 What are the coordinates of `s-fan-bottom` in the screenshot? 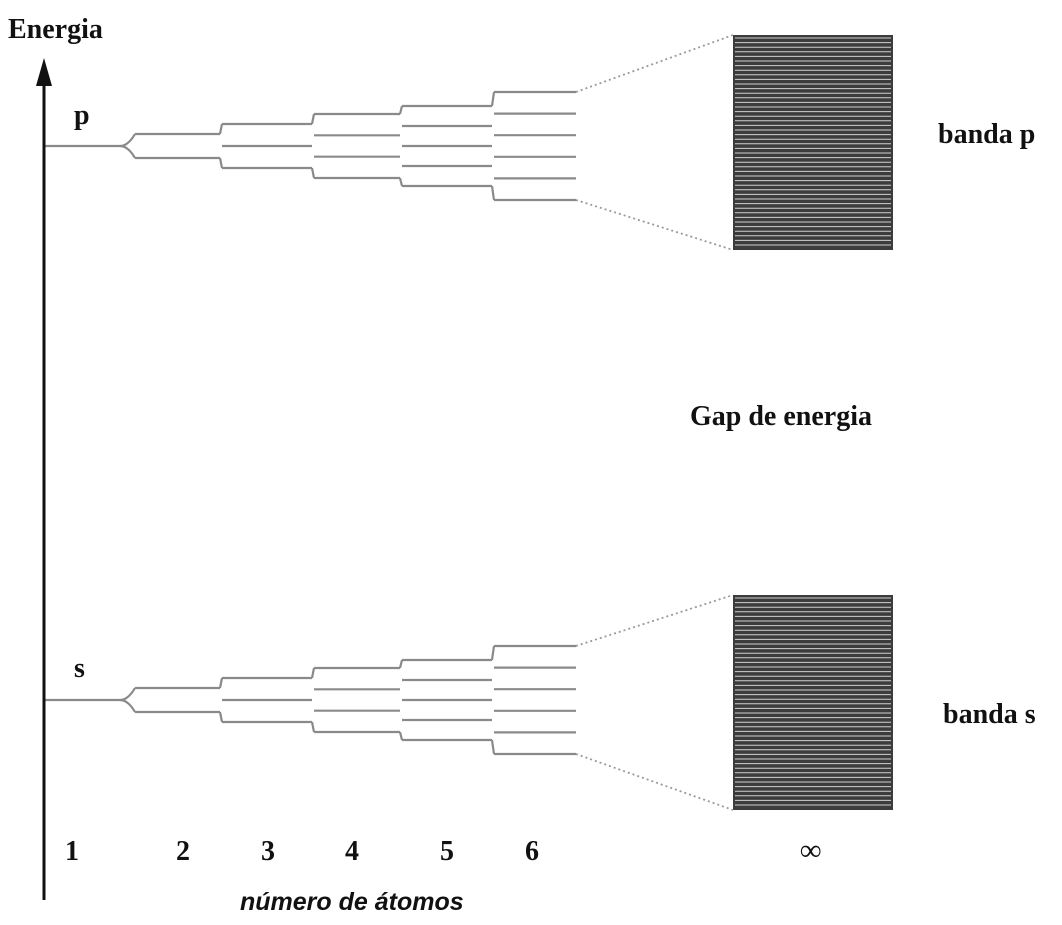 It's located at (654, 782).